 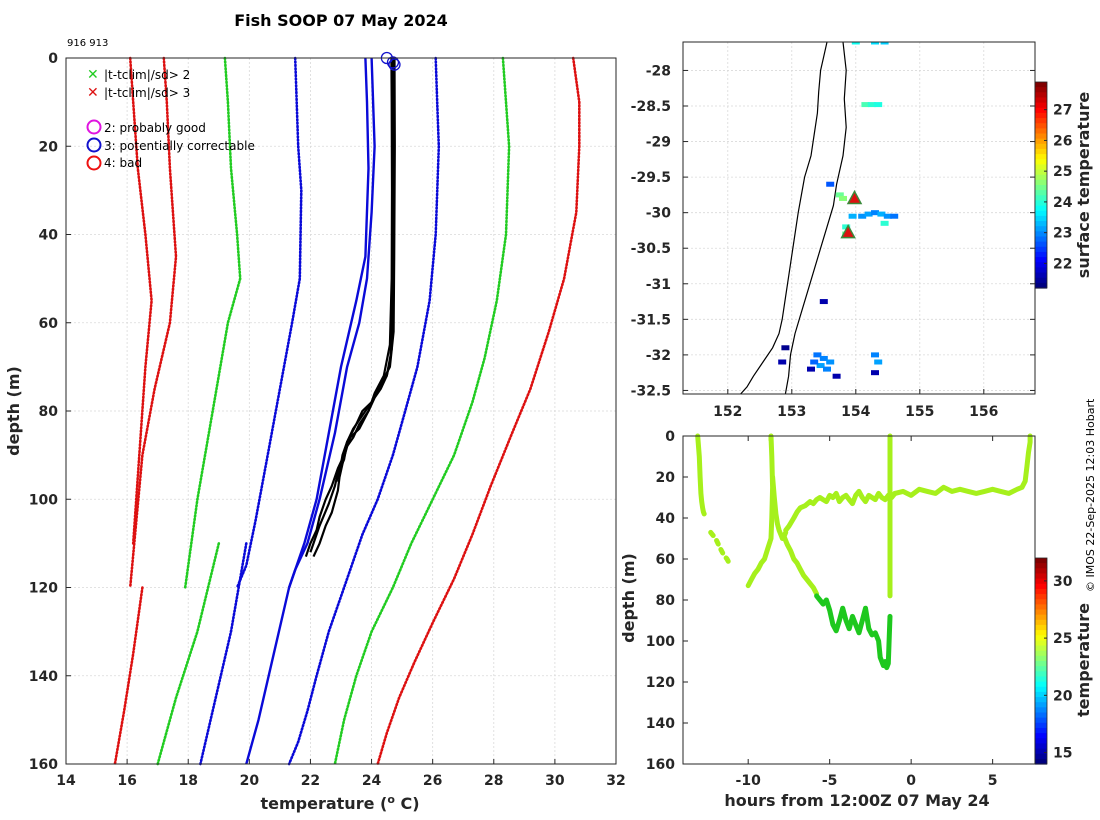 What do you see at coordinates (269, 322) in the screenshot?
I see `series-sd2_lo` at bounding box center [269, 322].